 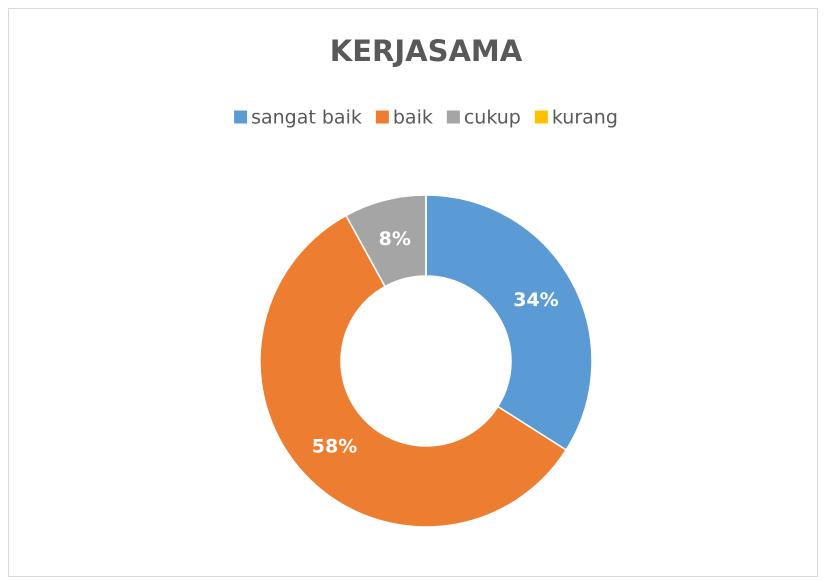 What do you see at coordinates (334, 446) in the screenshot?
I see `data-label: 58%` at bounding box center [334, 446].